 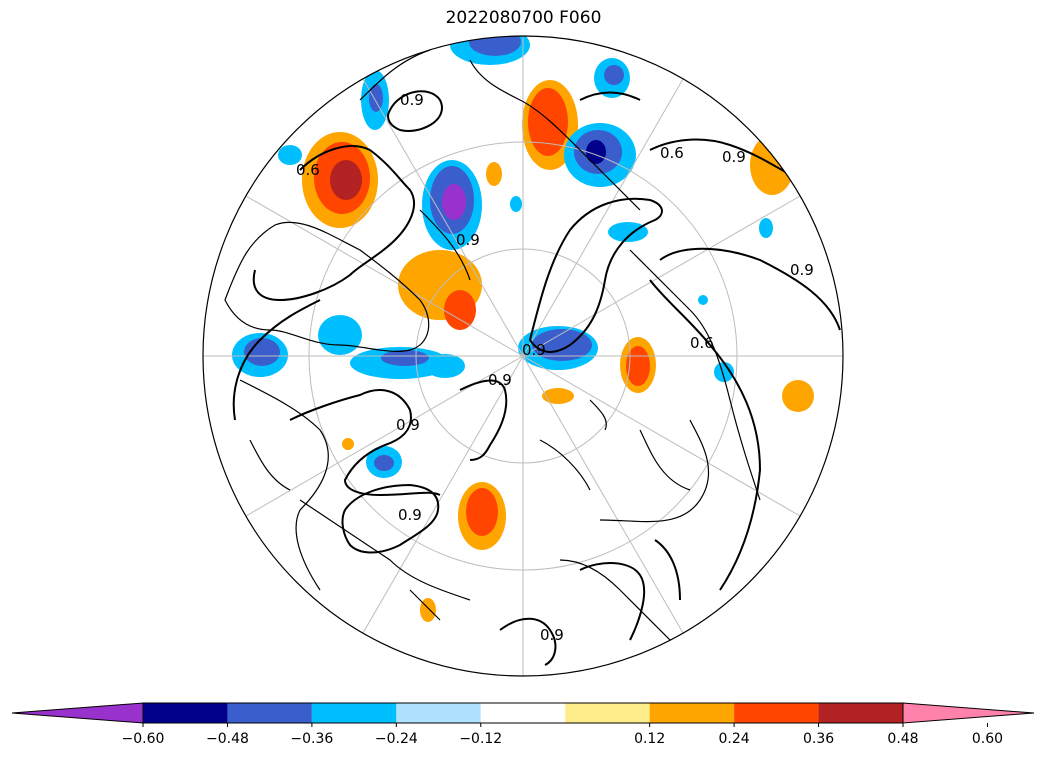 I want to click on colorbar-swatches, so click(x=523, y=713).